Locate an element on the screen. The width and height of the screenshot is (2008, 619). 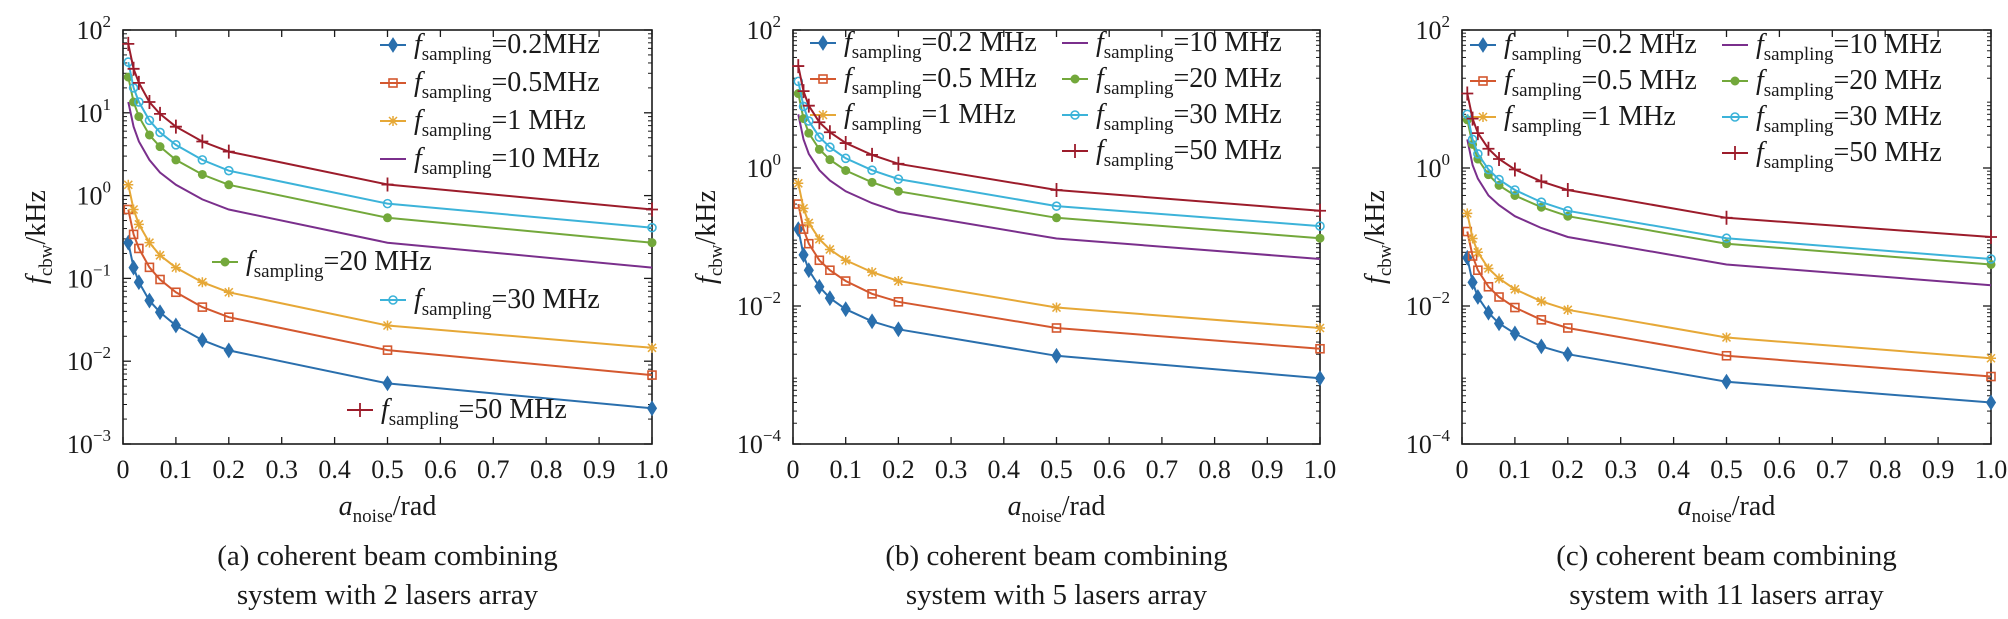
y-tick-label: 10² is located at coordinates (764, 28).